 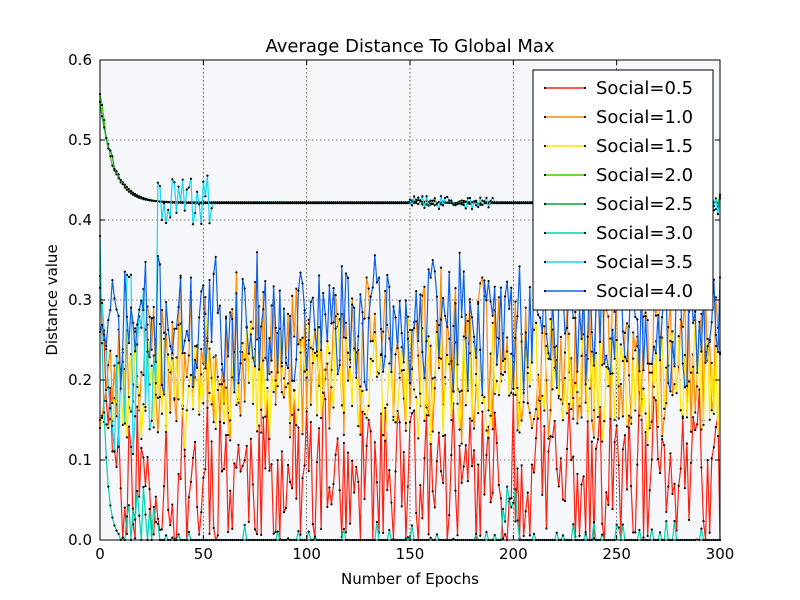 What do you see at coordinates (618, 146) in the screenshot?
I see `legend-item: Social=1.5` at bounding box center [618, 146].